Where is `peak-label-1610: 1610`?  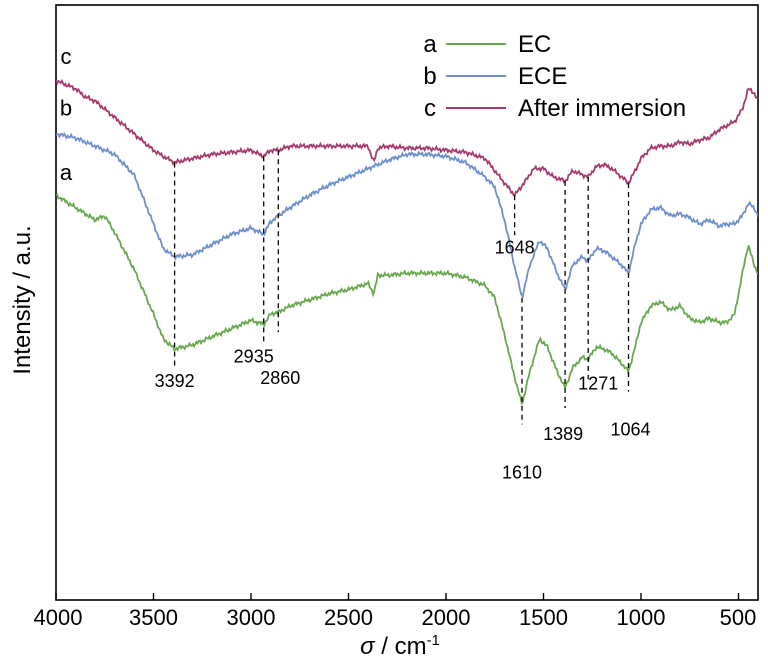 peak-label-1610: 1610 is located at coordinates (522, 472).